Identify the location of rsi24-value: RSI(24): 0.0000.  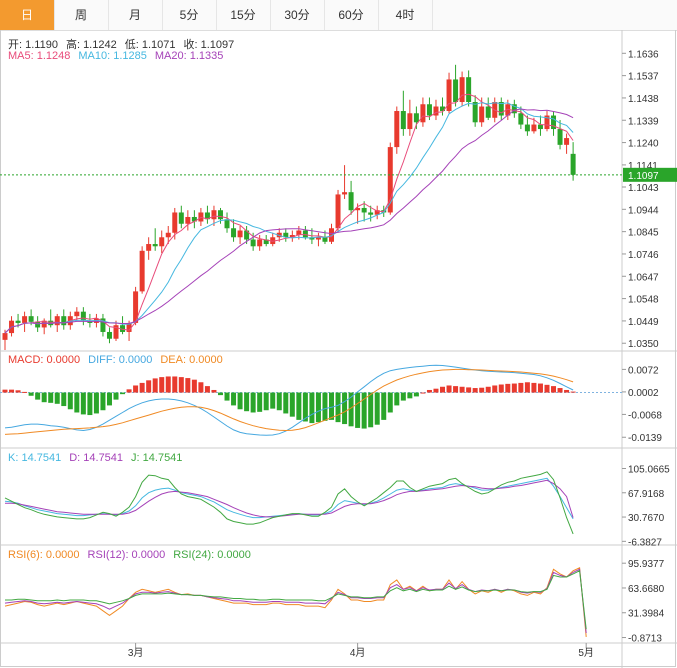
(212, 555).